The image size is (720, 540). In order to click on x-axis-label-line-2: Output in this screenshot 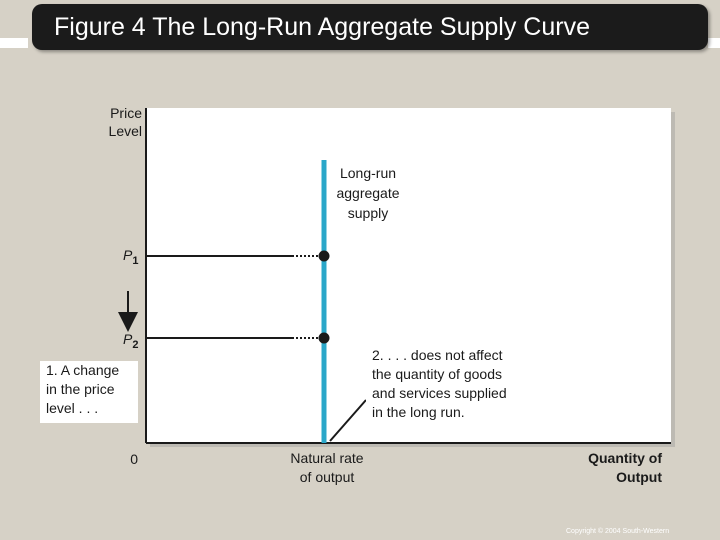, I will do `click(639, 477)`.